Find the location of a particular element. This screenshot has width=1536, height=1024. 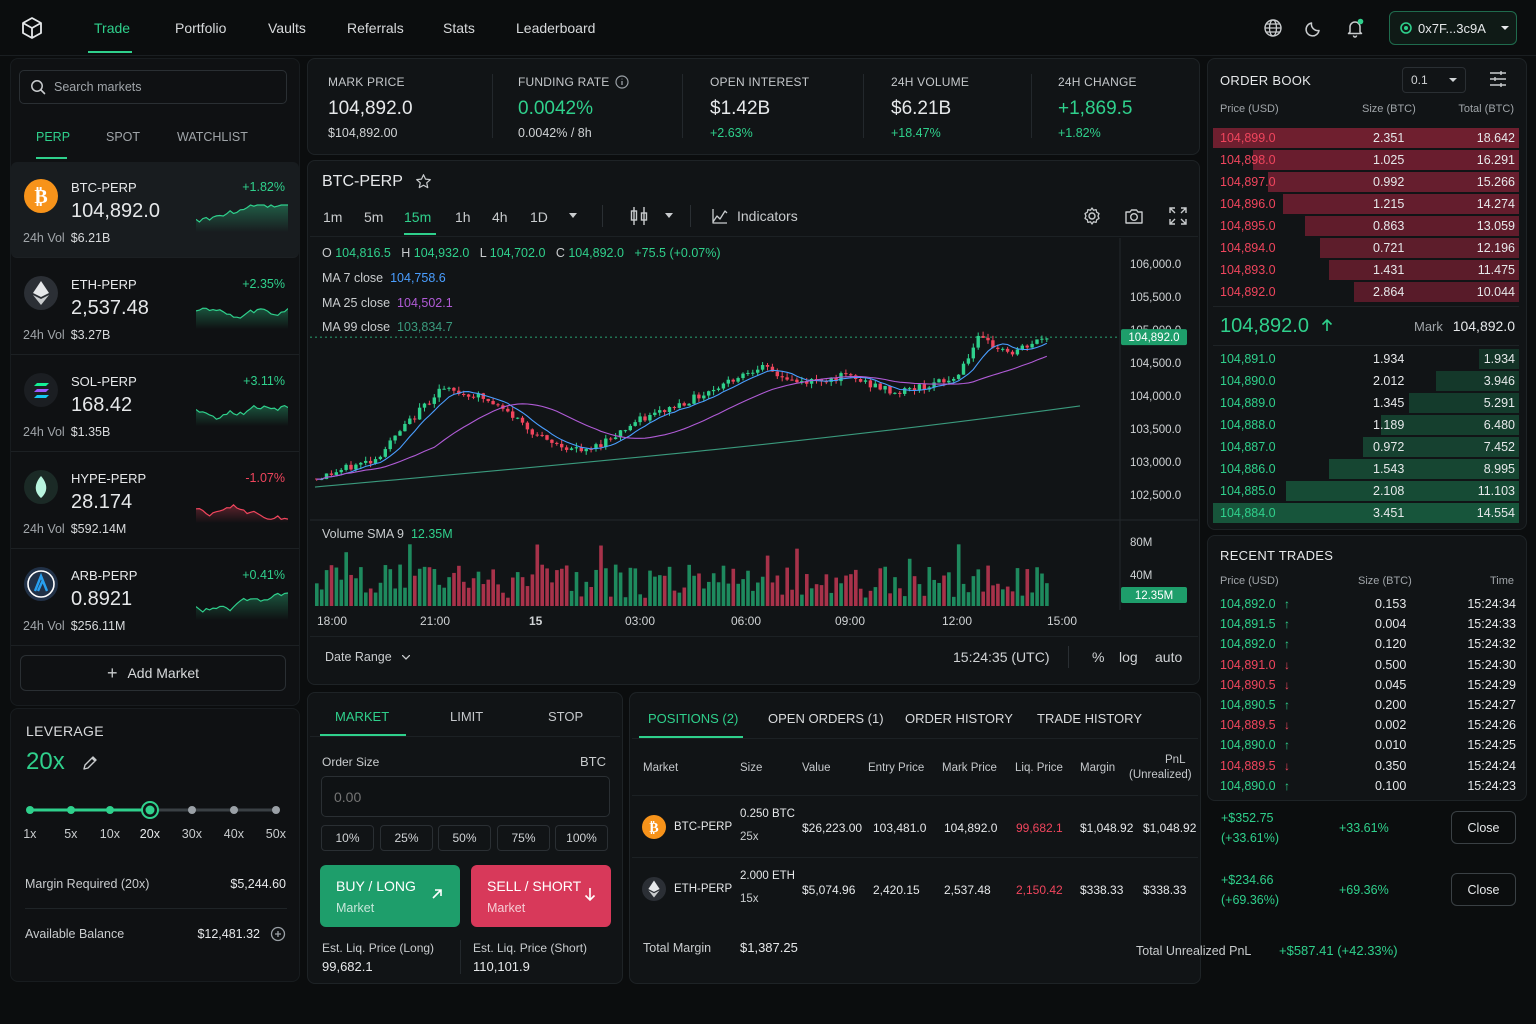

chevron-down-icon is located at coordinates (669, 216).